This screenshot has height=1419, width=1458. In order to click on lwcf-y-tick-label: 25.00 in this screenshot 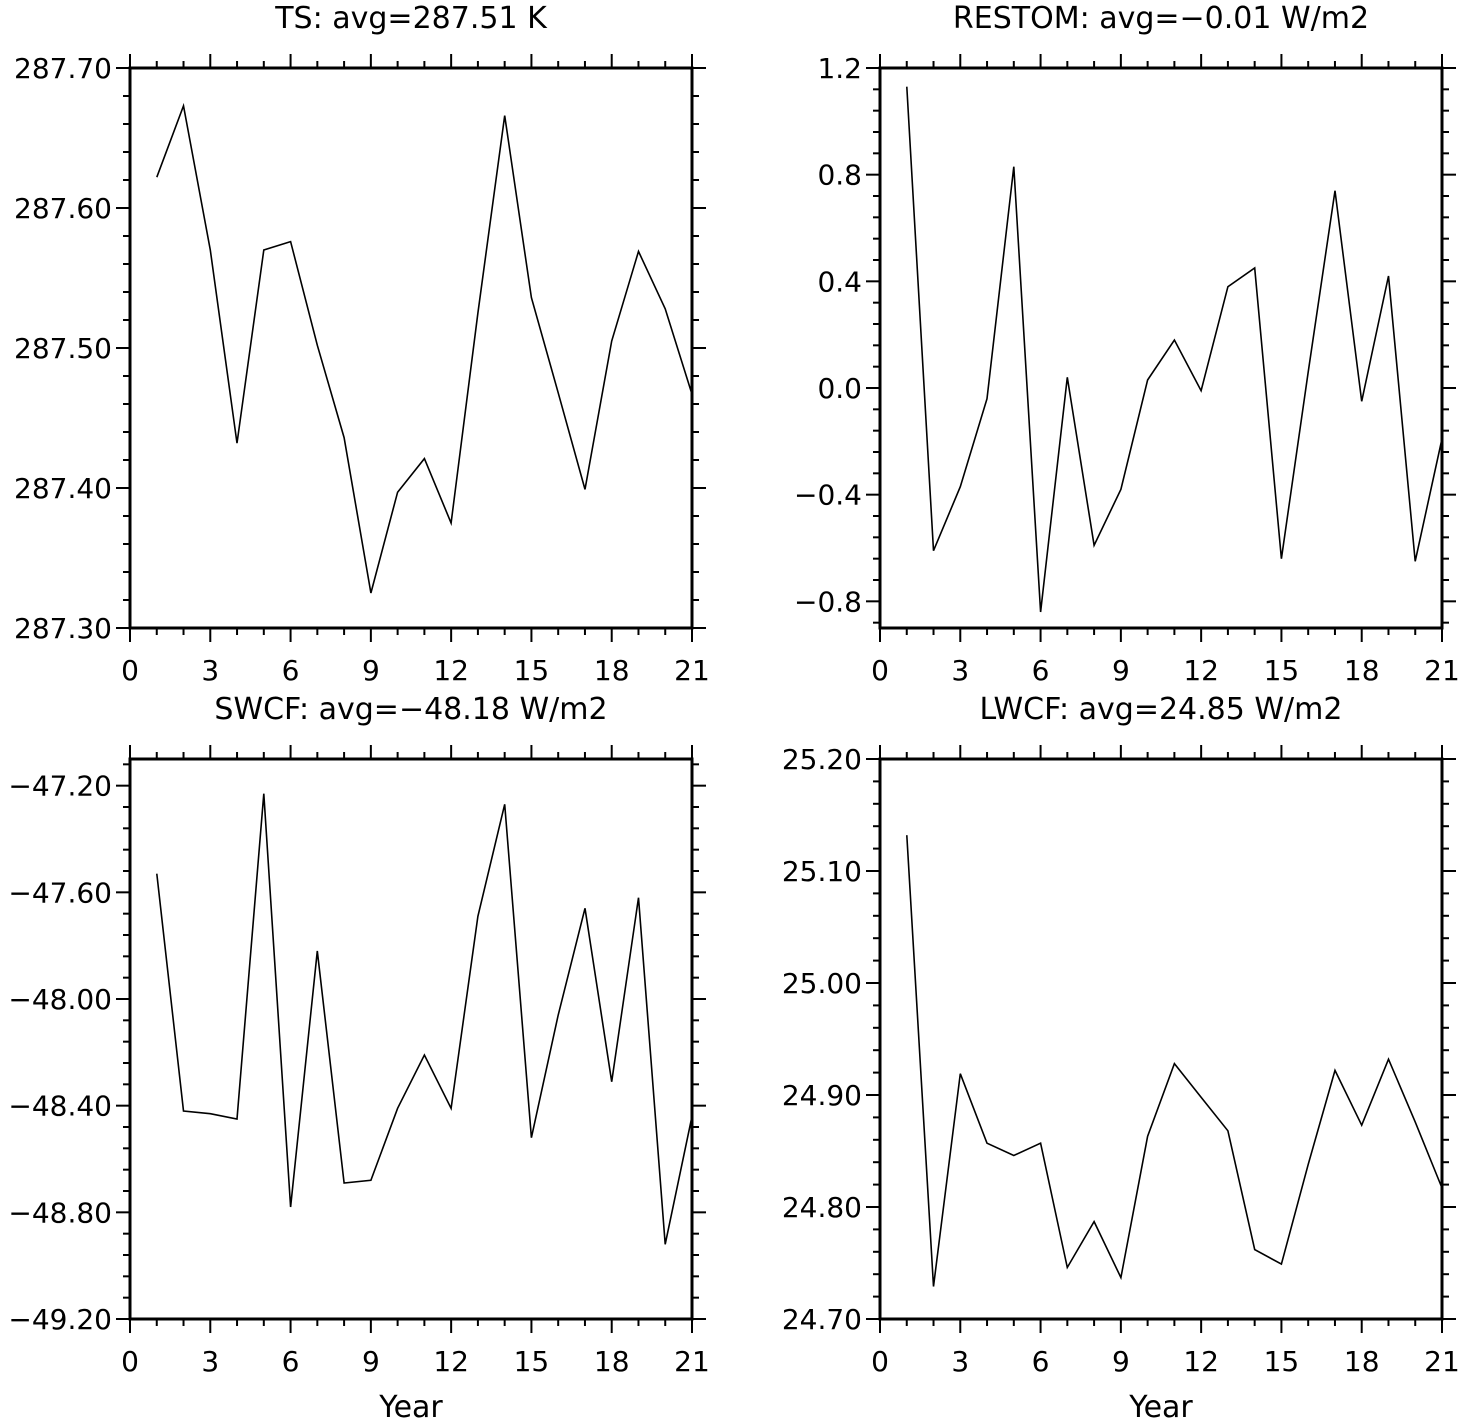, I will do `click(822, 983)`.